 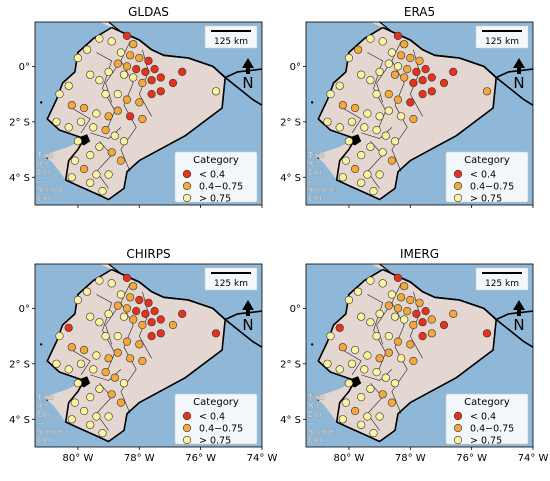 I want to click on y-tick-label: 2° S, so click(x=290, y=364).